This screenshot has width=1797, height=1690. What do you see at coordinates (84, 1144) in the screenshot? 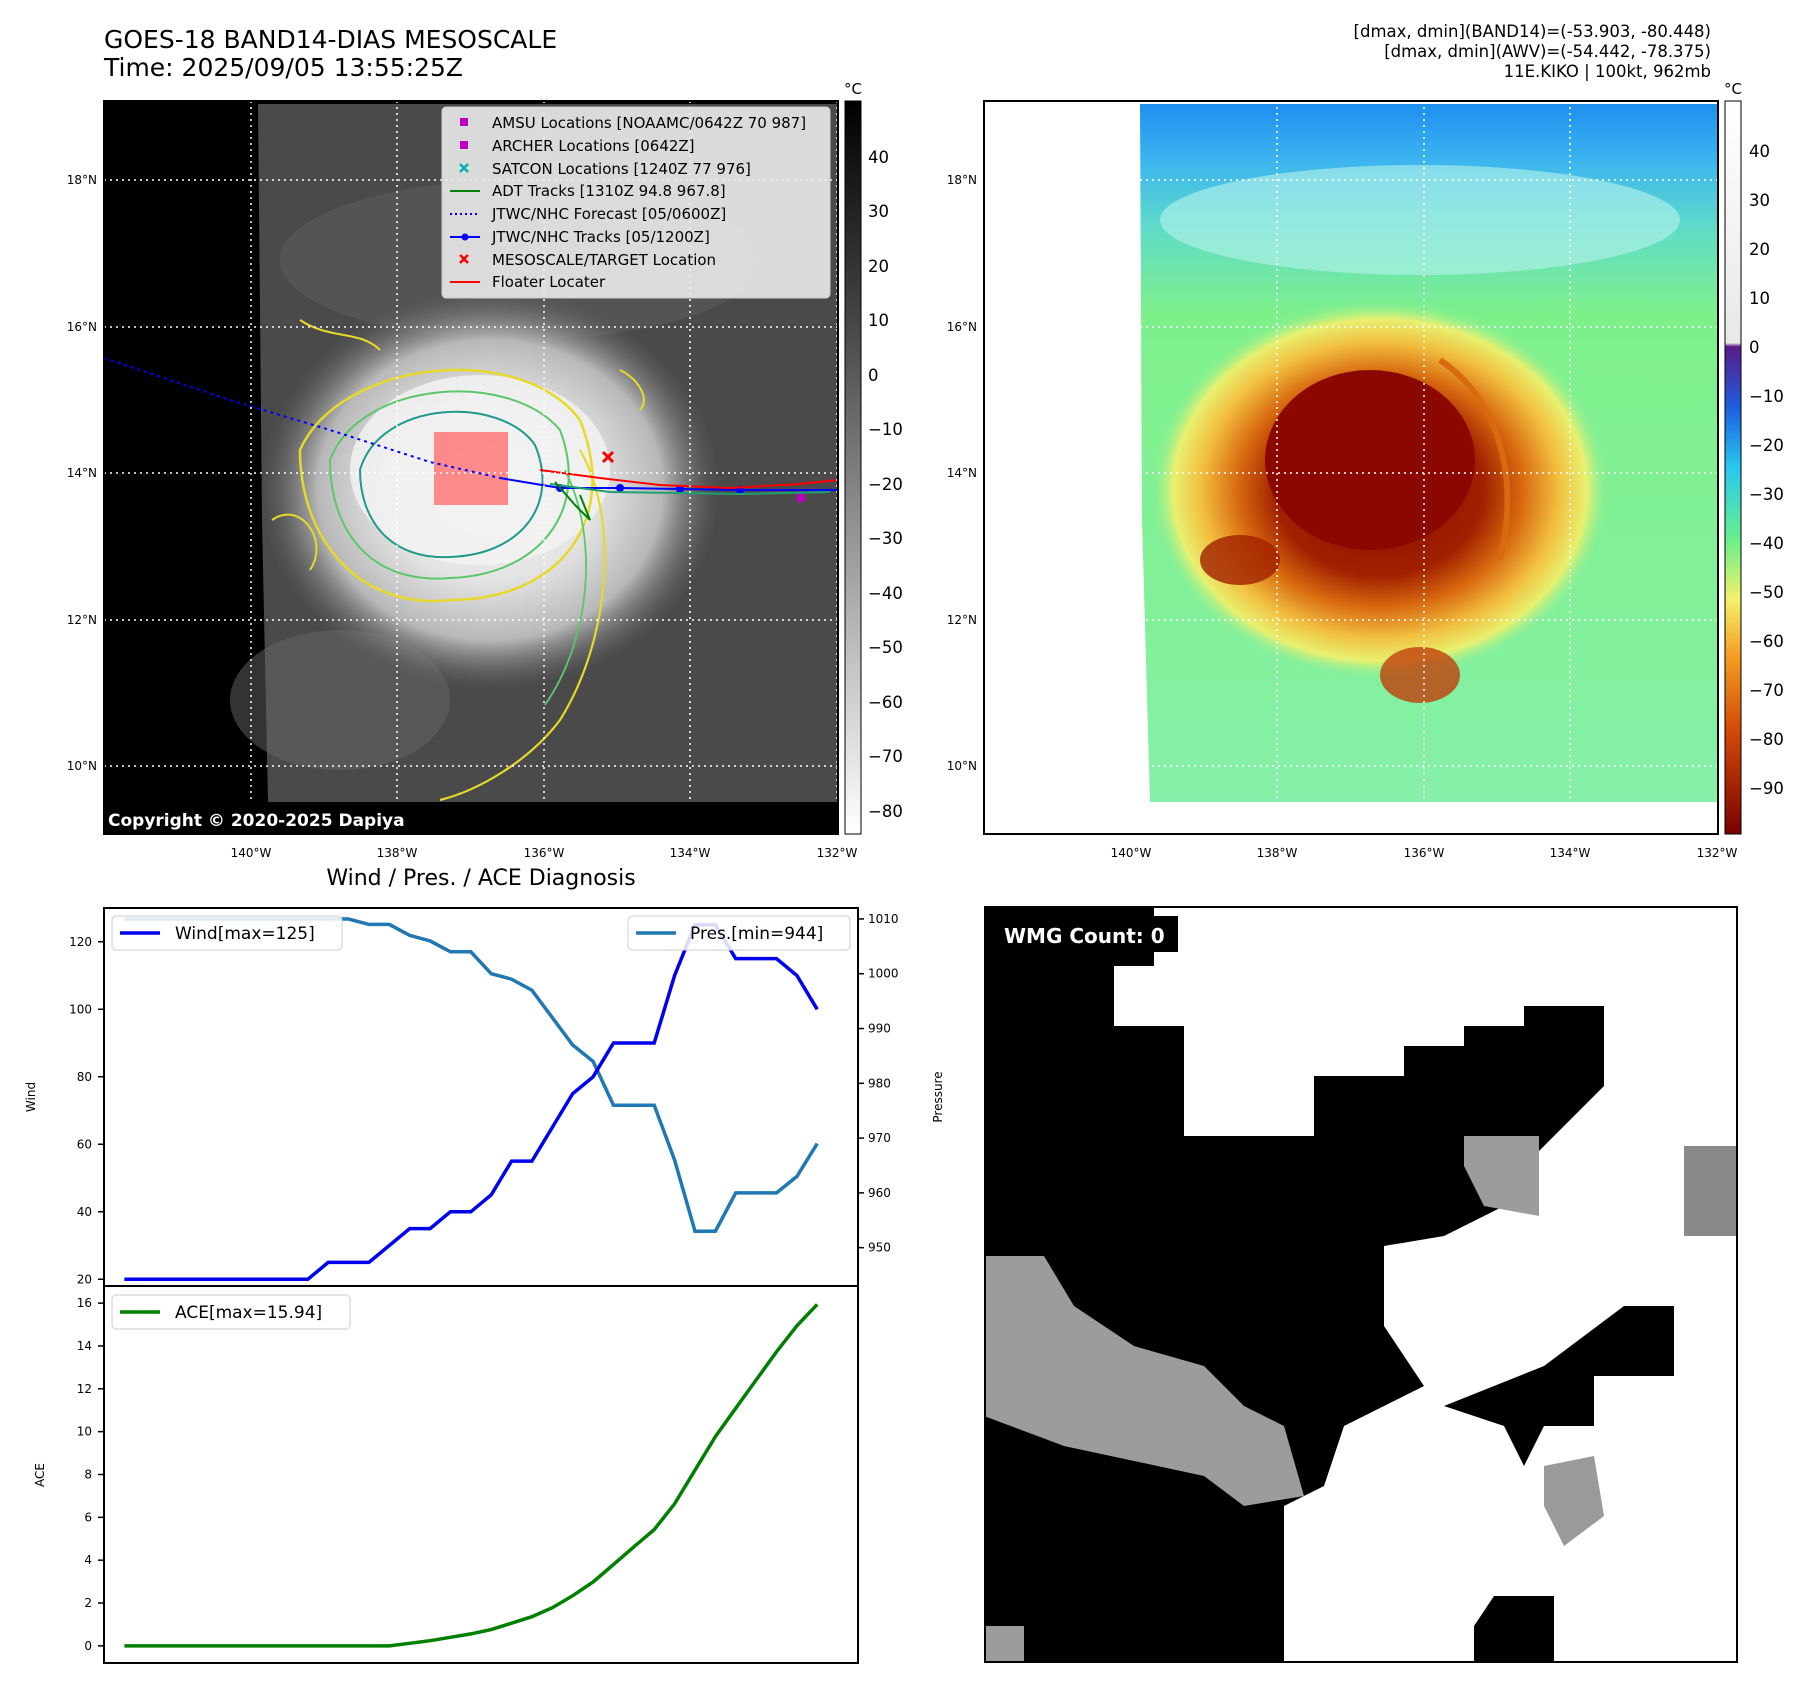
I see `wind-tick-label: 60` at bounding box center [84, 1144].